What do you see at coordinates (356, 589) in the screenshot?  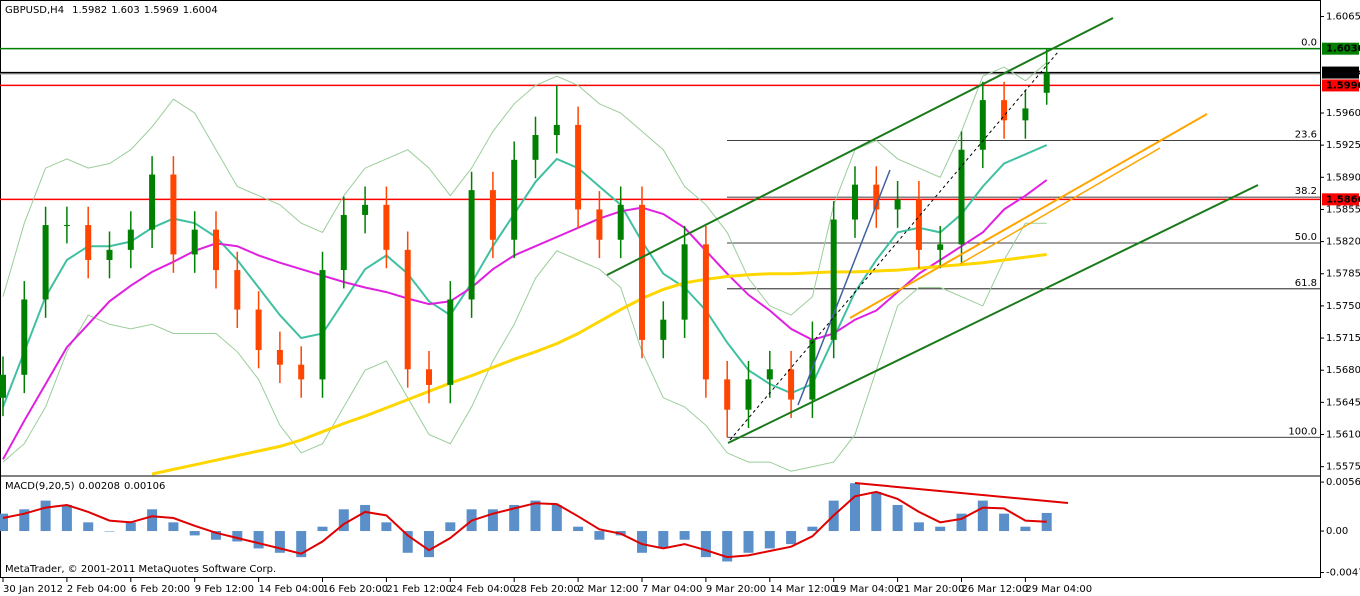 I see `x-tick-label: 16 Feb 20:00` at bounding box center [356, 589].